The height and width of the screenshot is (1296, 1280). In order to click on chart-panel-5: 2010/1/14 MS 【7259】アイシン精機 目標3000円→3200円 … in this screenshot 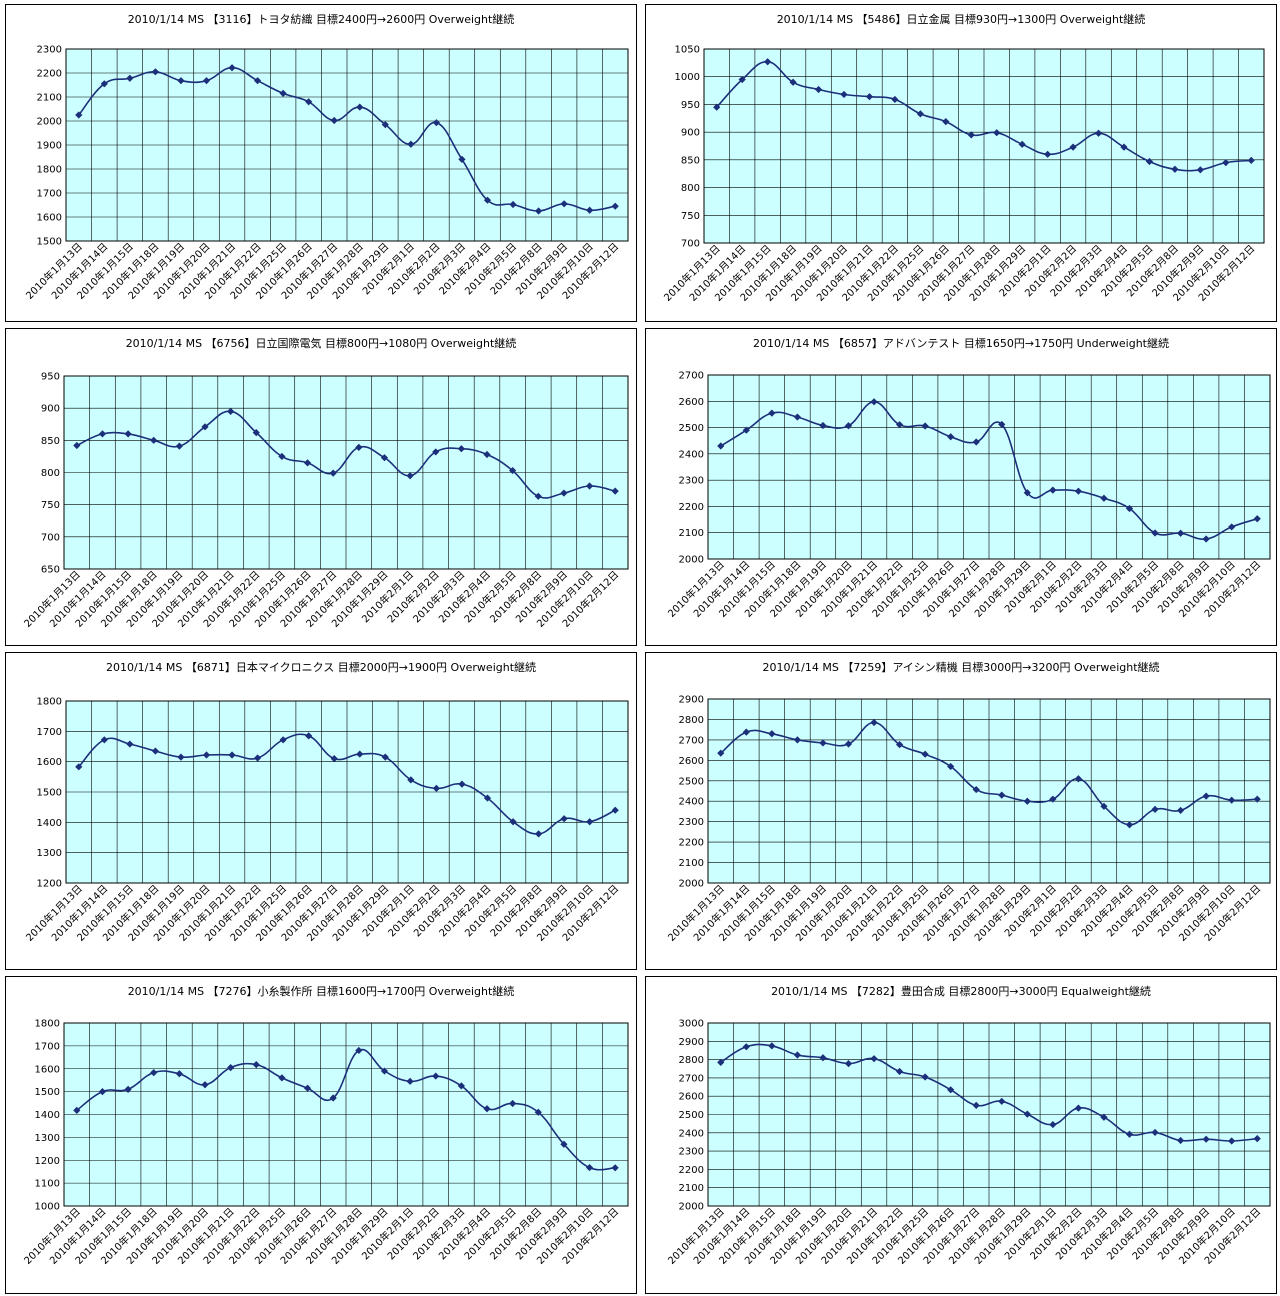, I will do `click(961, 811)`.